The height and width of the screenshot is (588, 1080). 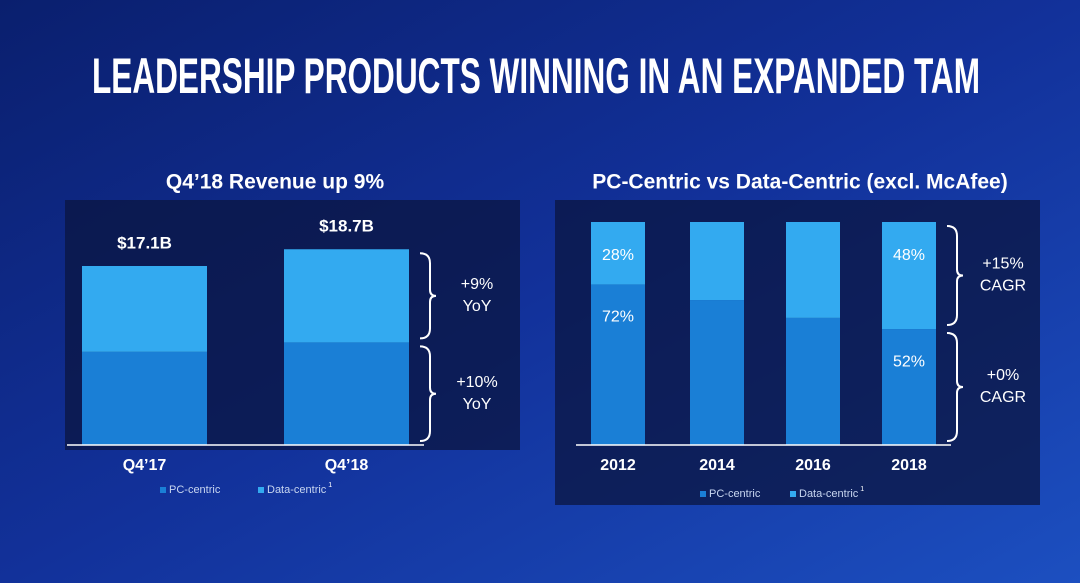 What do you see at coordinates (909, 465) in the screenshot?
I see `x-tick-label: 2018` at bounding box center [909, 465].